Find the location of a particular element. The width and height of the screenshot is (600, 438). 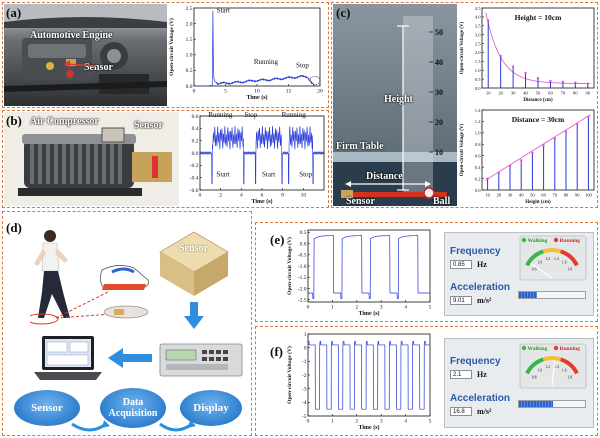

voltage-trace is located at coordinates (369, 375).